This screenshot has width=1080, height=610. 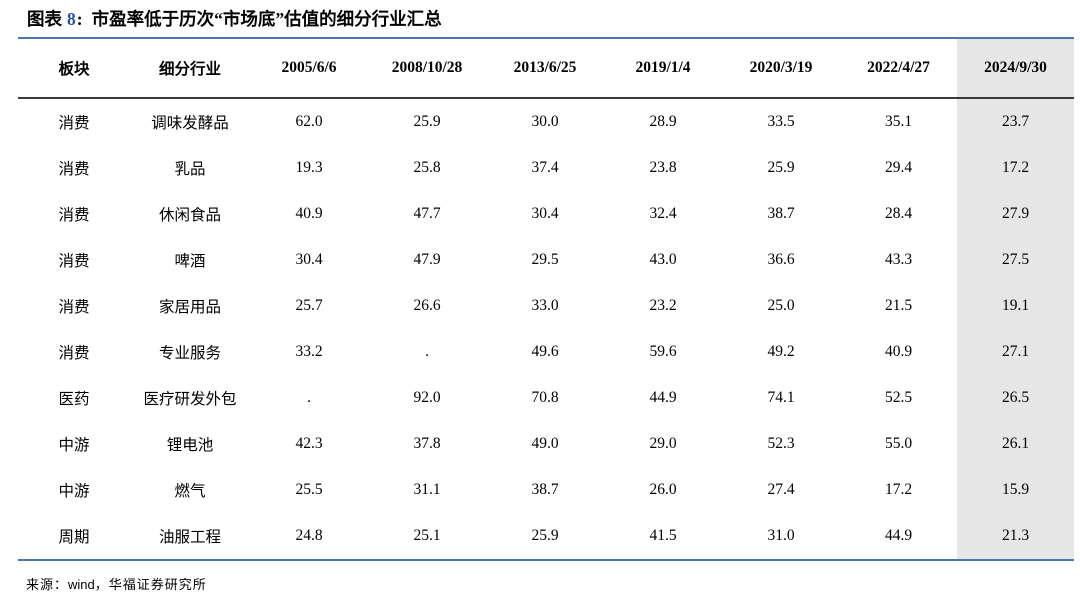 I want to click on table-row: 消费 家居用品 25.7 26.6 33.0 23.2 25.0 21.5 19.1, so click(x=546, y=306).